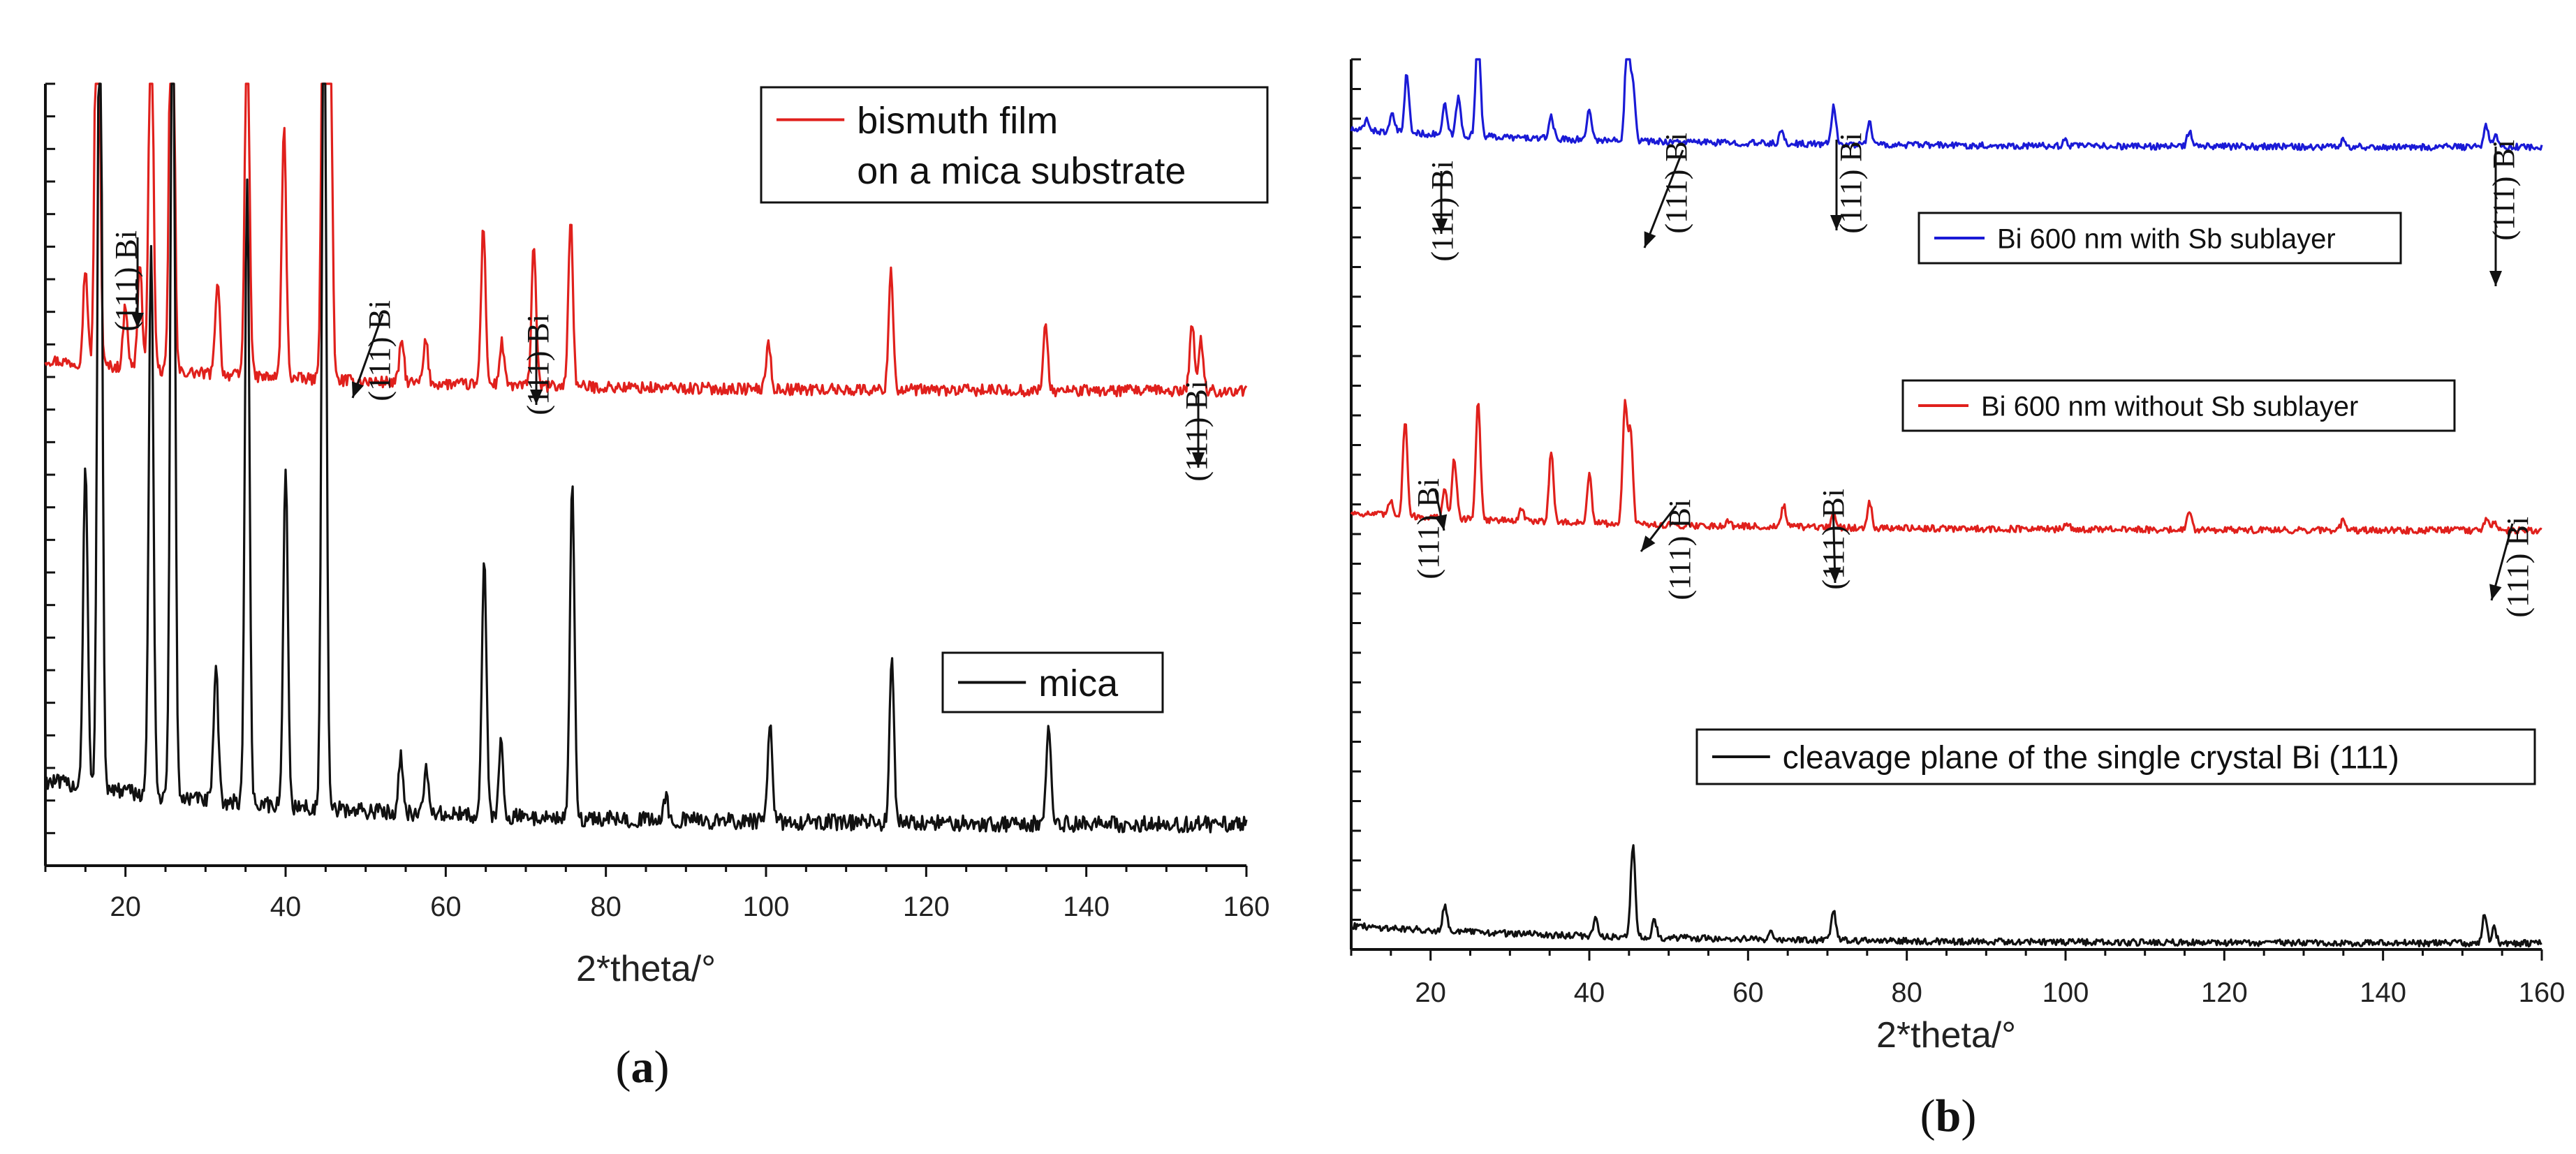 Image resolution: width=2576 pixels, height=1154 pixels. I want to click on annotation-b-2: (111) Bi, so click(1849, 183).